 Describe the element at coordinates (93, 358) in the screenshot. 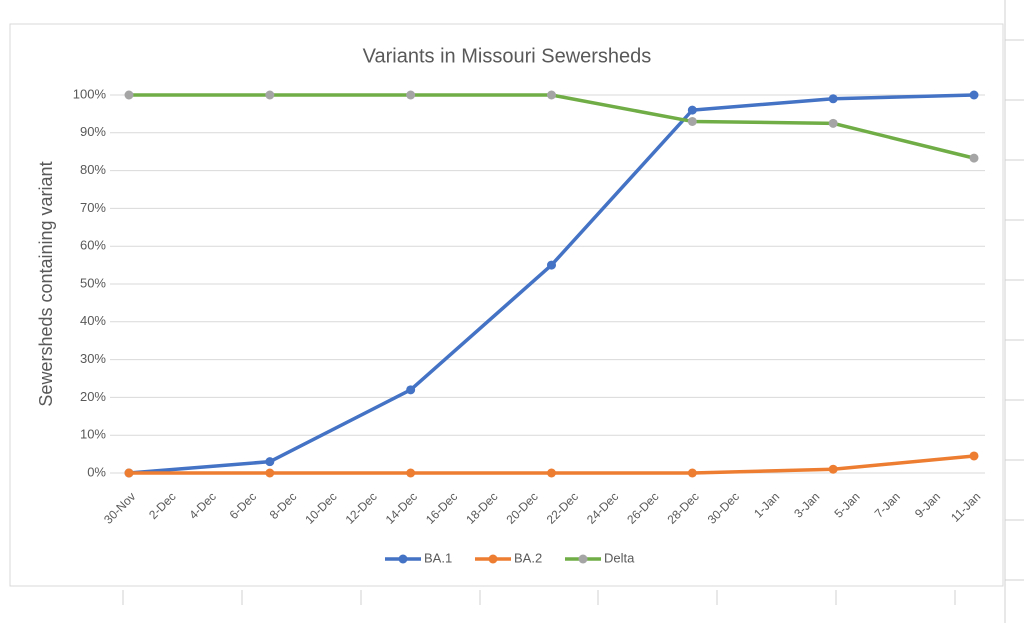

I see `y-tick-label: 30%` at that location.